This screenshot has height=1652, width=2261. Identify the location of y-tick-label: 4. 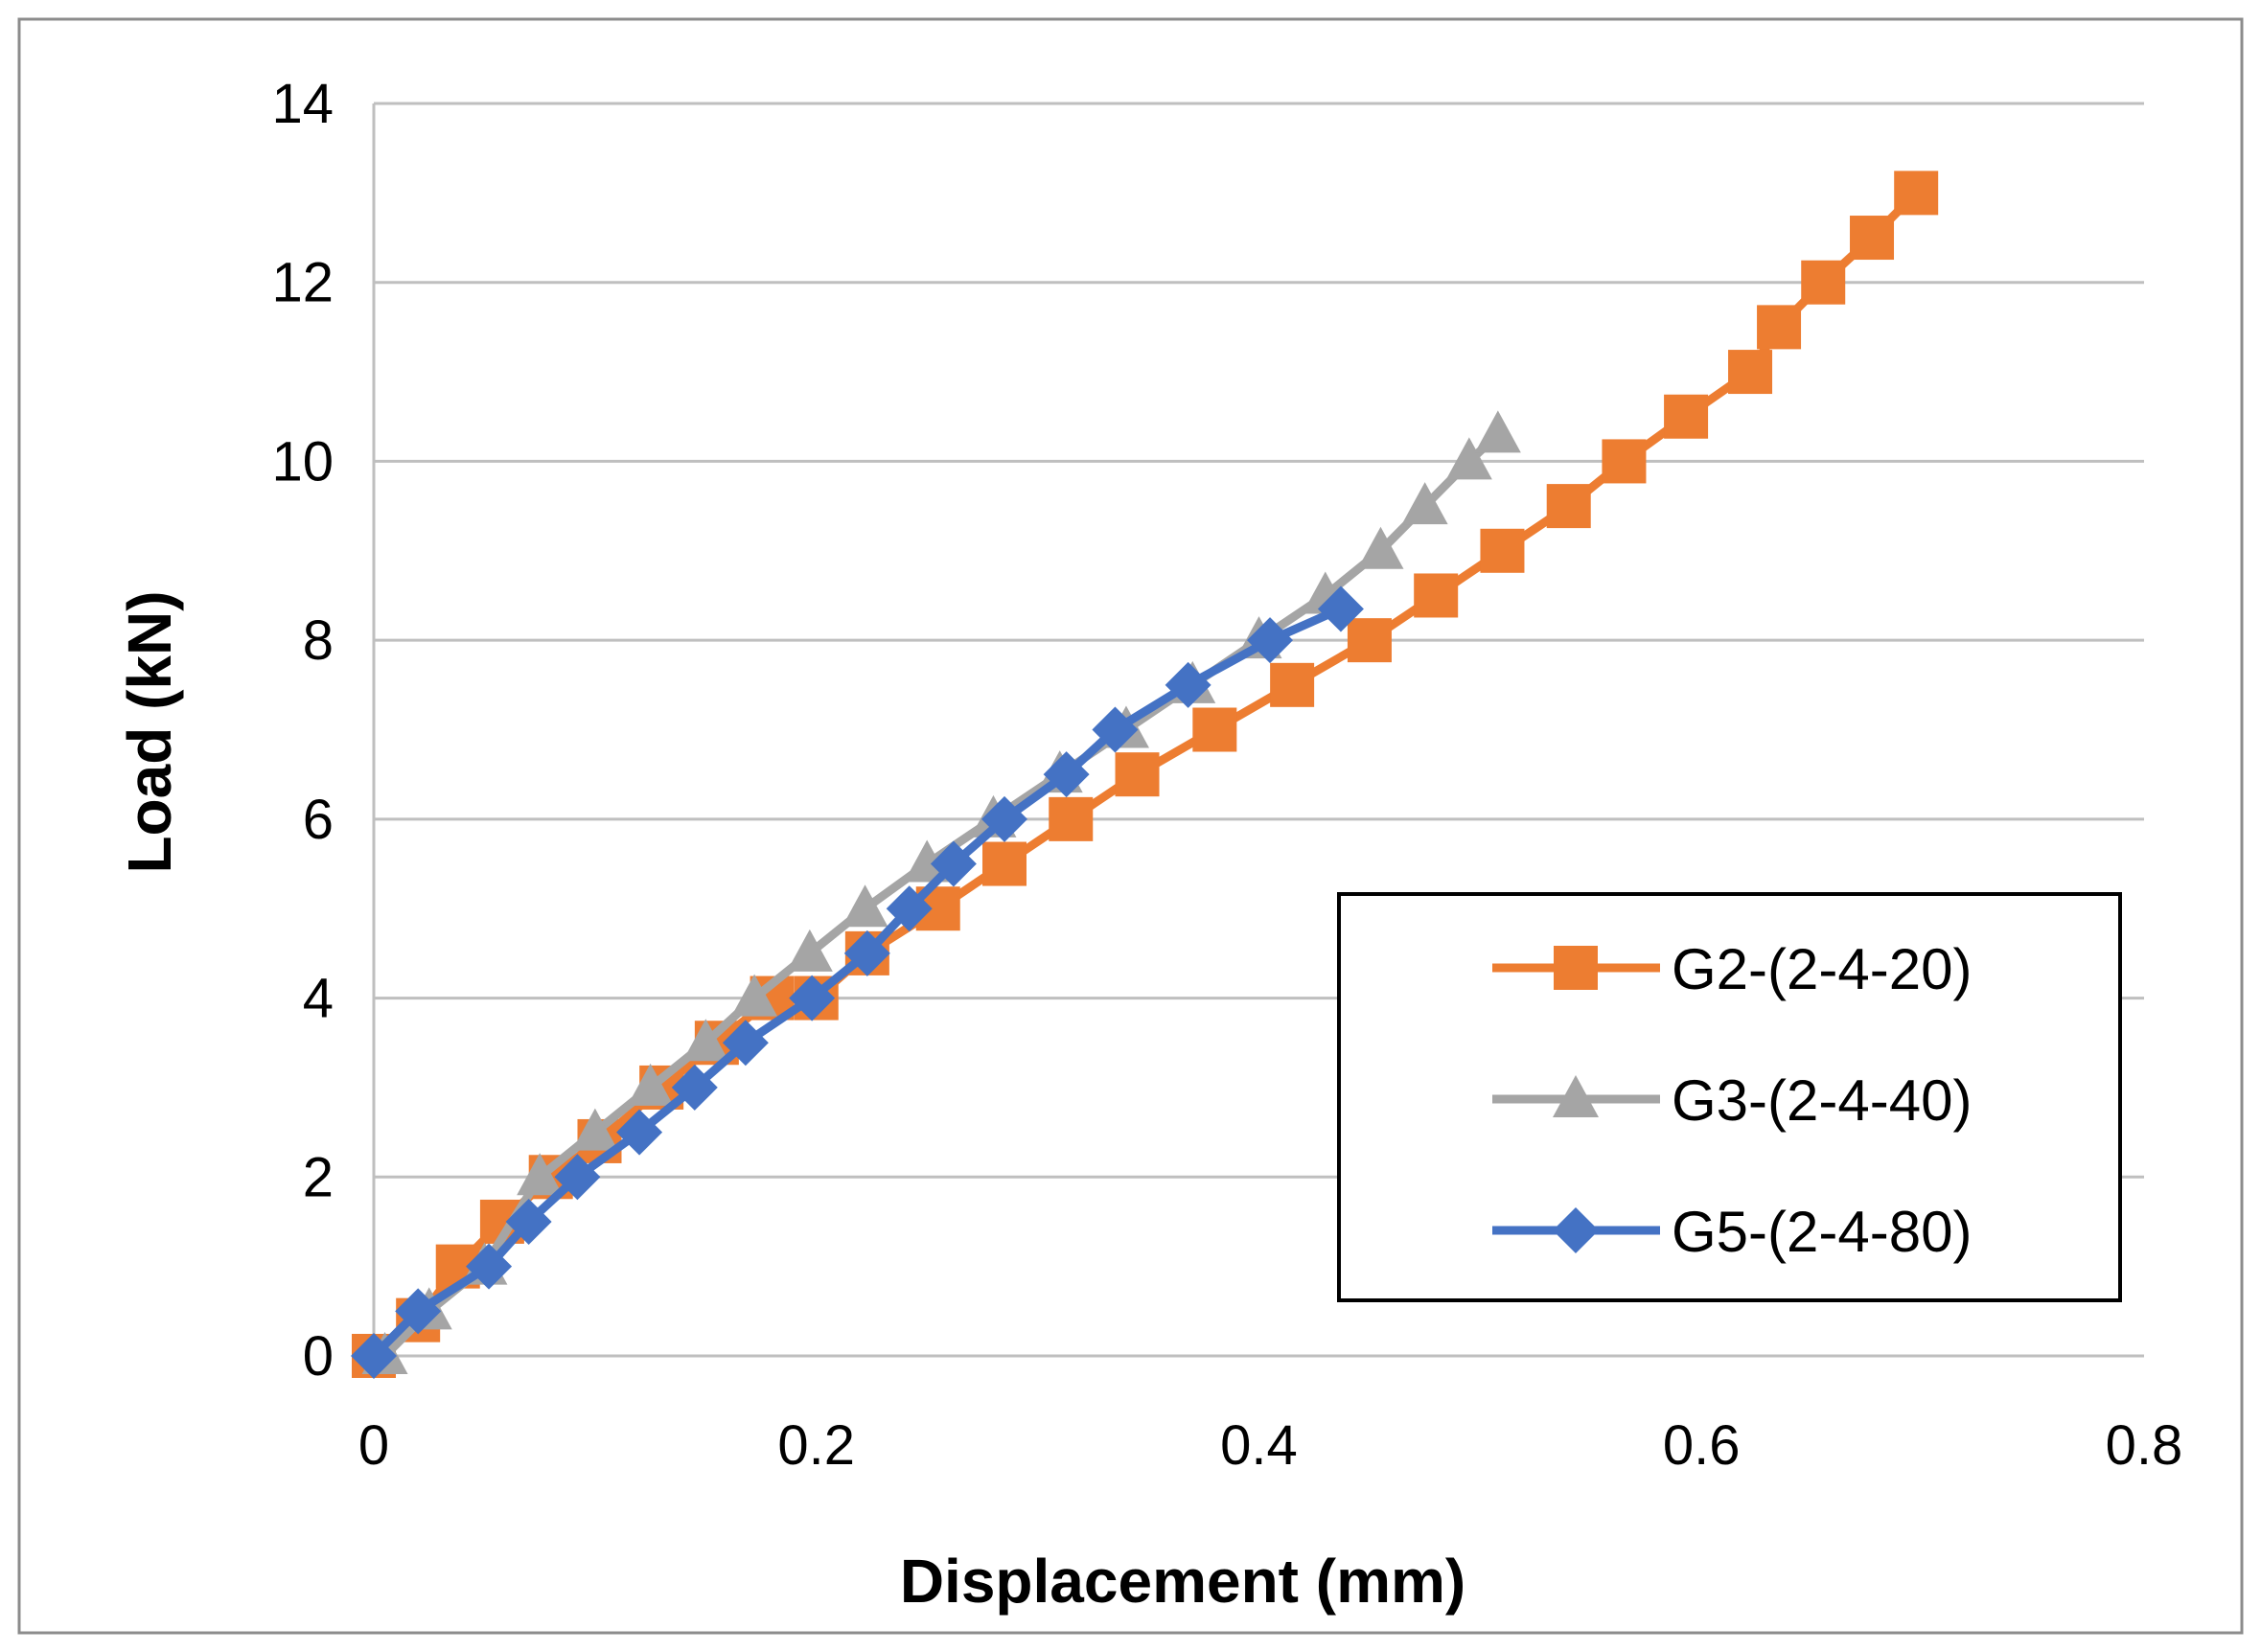
(318, 999).